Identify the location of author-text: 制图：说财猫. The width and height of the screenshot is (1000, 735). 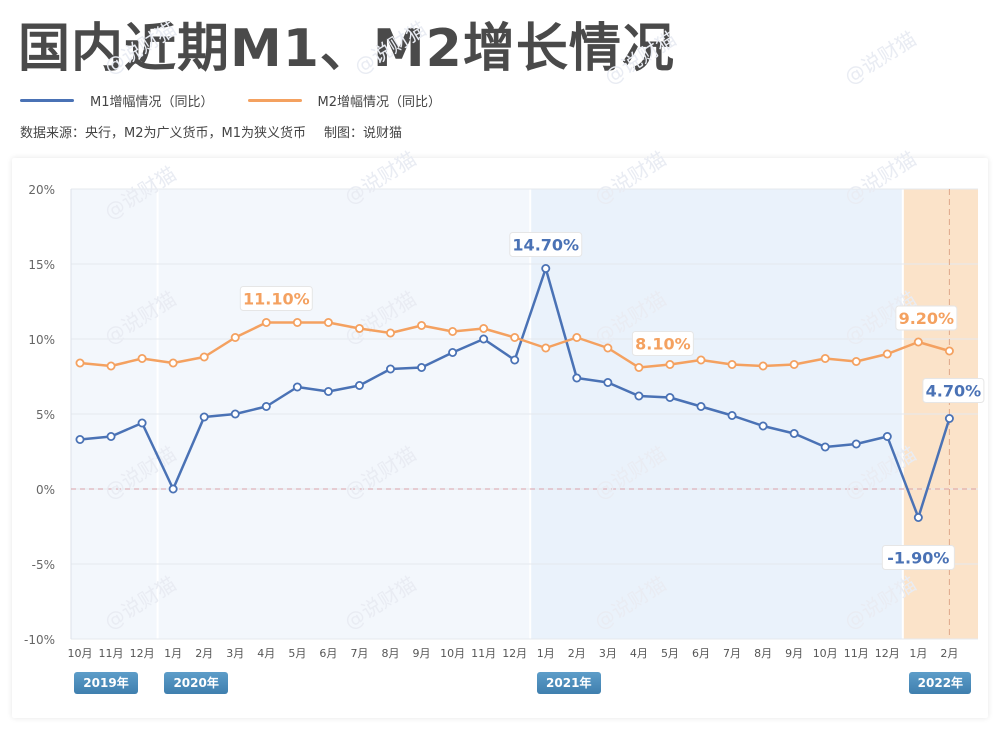
(362, 133).